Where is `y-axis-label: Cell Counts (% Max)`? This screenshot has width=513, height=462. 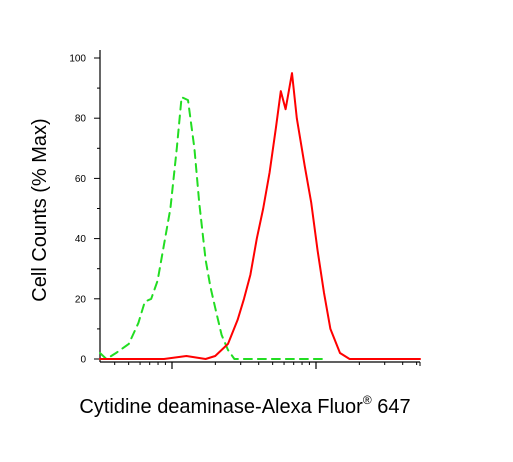 y-axis-label: Cell Counts (% Max) is located at coordinates (40, 209).